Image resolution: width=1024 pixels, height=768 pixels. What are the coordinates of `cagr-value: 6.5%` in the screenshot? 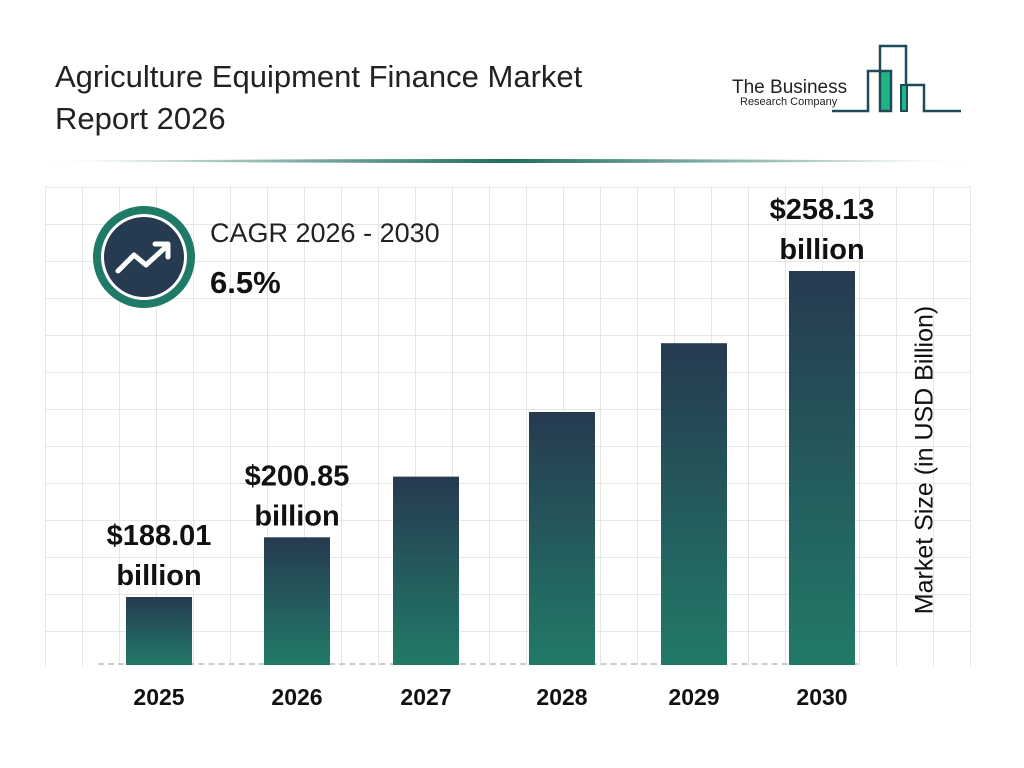 It's located at (245, 282).